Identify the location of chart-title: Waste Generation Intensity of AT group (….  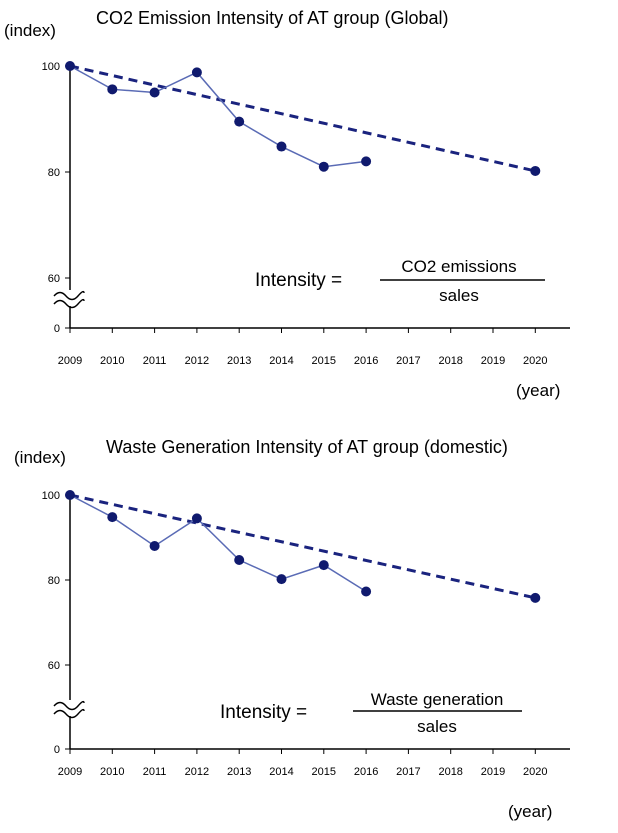
(307, 447).